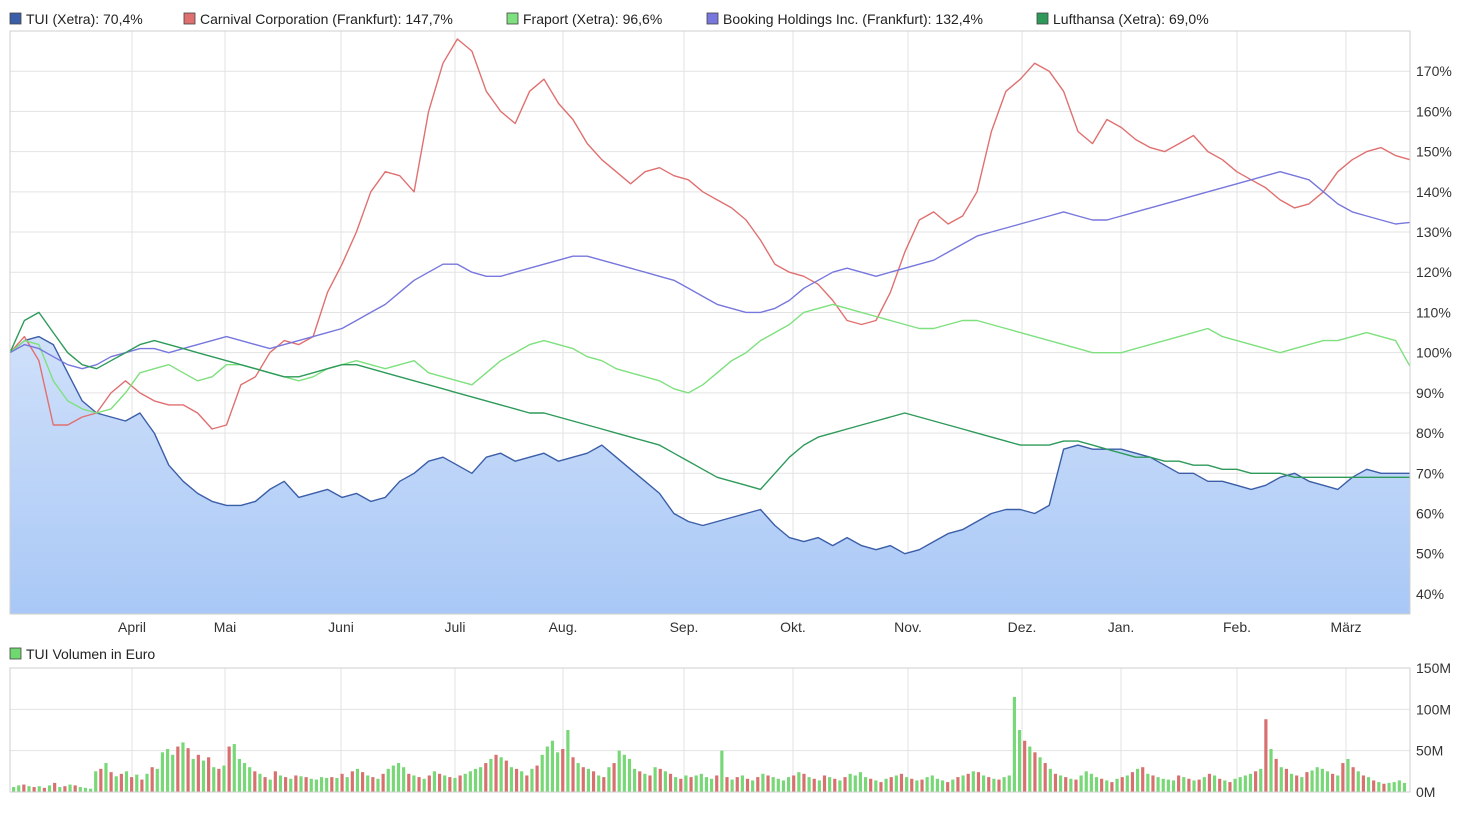 The image size is (1472, 814). Describe the element at coordinates (1434, 192) in the screenshot. I see `y-tick-label-140: 140%` at that location.